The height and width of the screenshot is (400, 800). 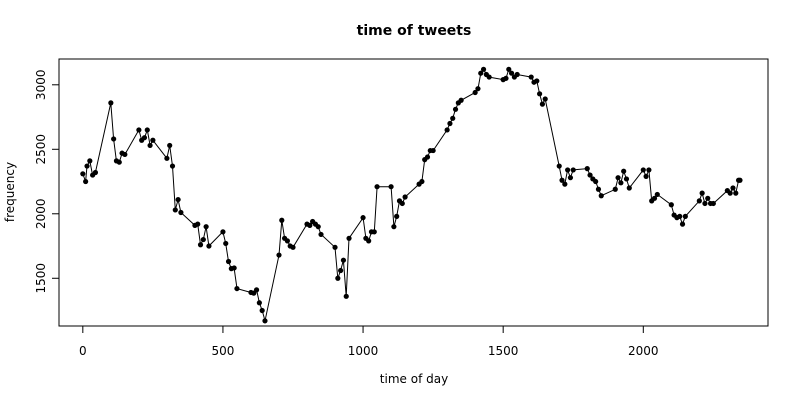 I want to click on y-tick-label: 2000, so click(x=41, y=214).